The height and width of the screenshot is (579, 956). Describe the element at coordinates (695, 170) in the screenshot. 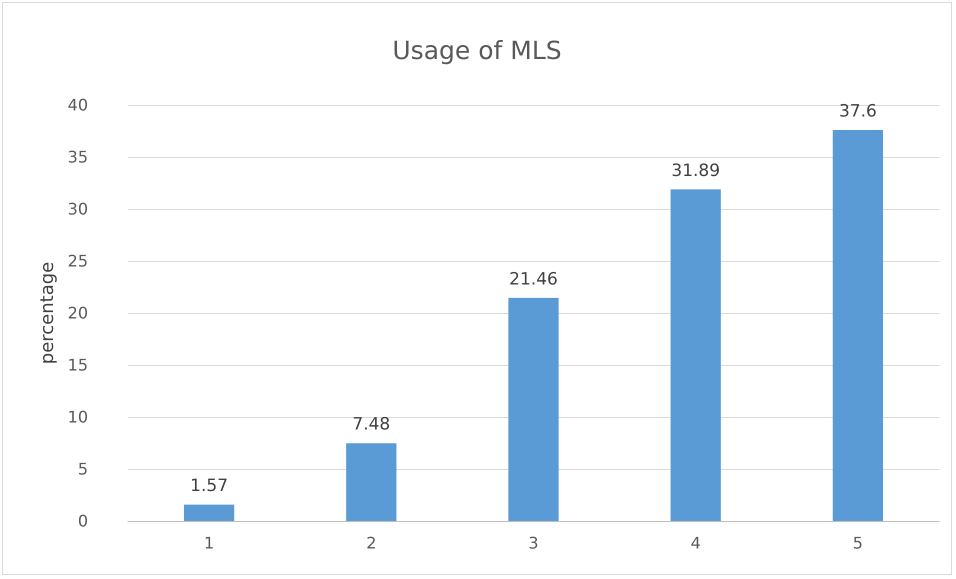

I see `data-label: 31.89` at that location.